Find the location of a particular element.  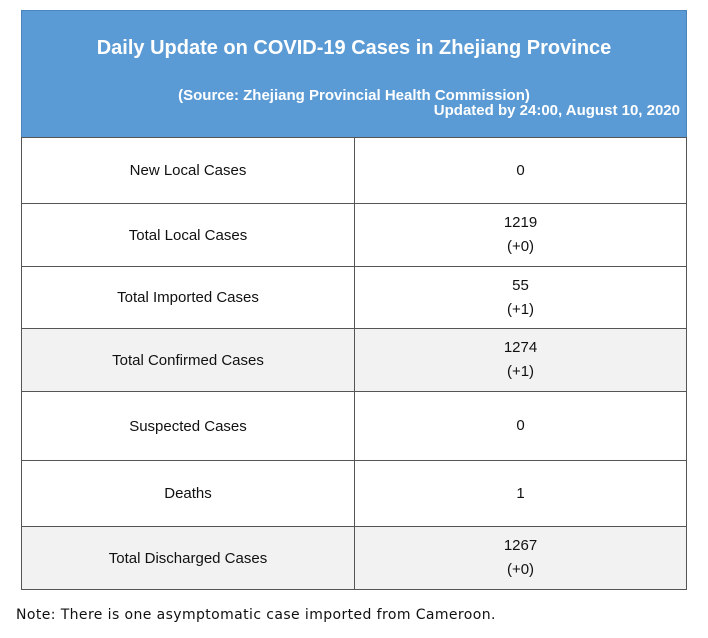

row-value-cell: 1 is located at coordinates (520, 493).